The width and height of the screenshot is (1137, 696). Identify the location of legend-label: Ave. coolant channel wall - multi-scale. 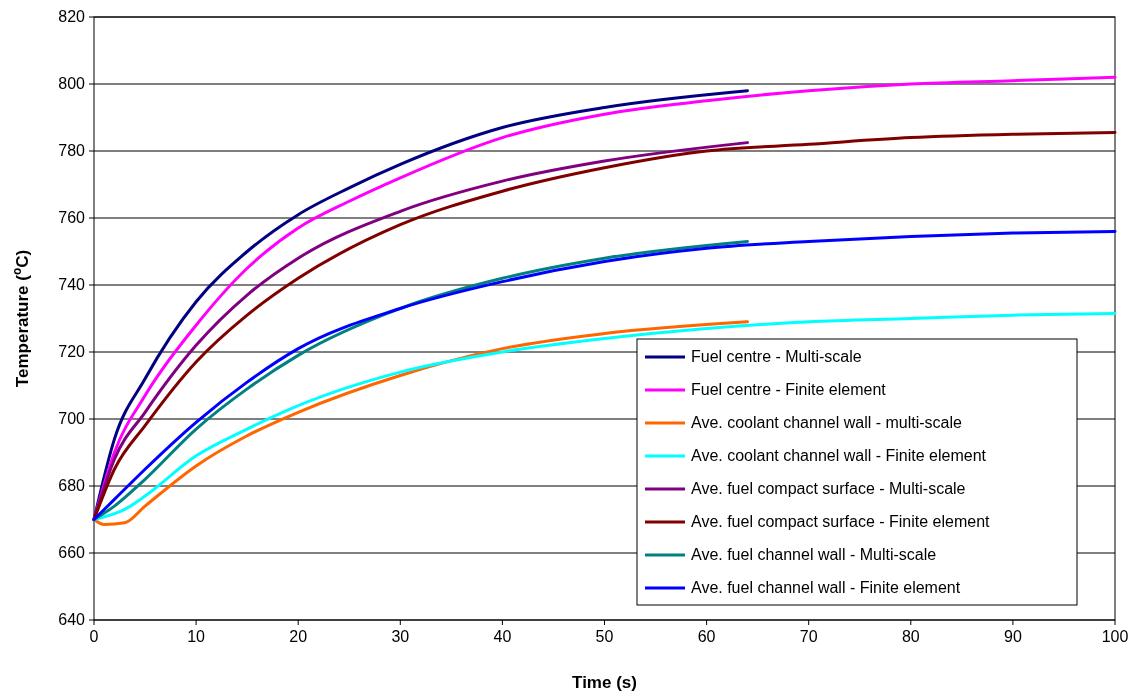
(827, 422).